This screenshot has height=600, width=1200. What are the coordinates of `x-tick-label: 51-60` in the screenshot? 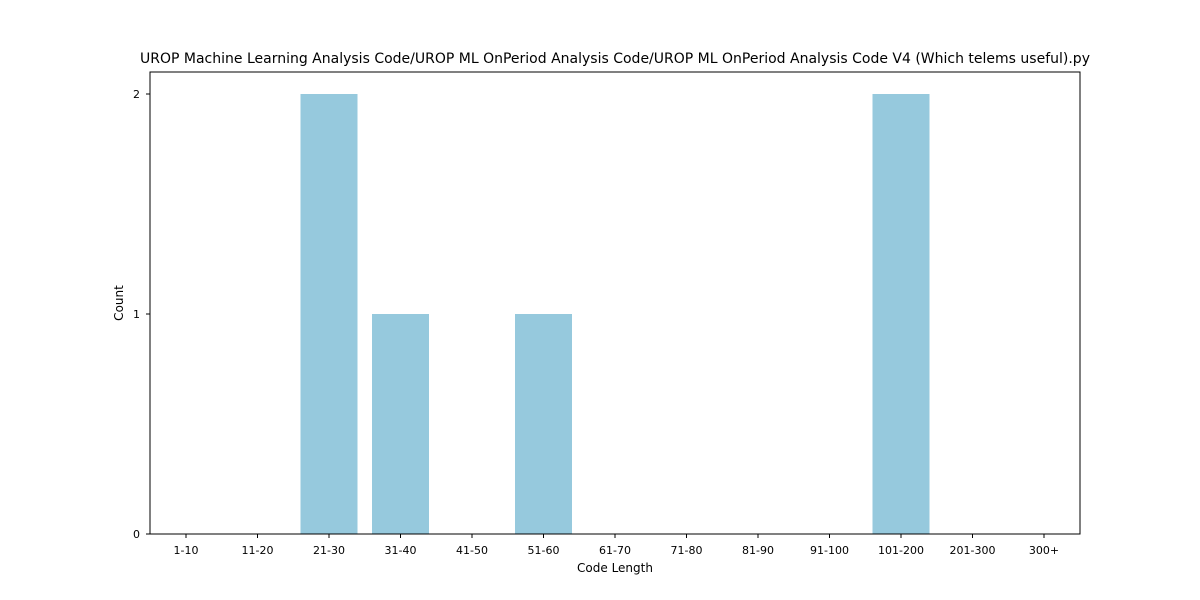 It's located at (544, 550).